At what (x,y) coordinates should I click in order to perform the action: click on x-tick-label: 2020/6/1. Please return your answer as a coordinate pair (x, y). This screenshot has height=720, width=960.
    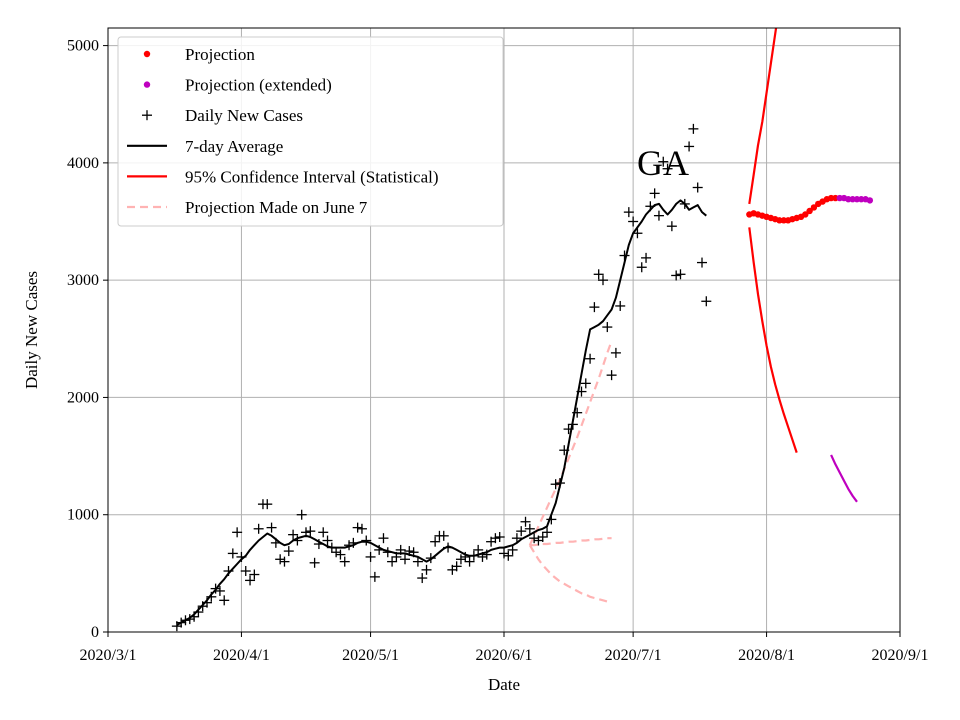
    Looking at the image, I should click on (504, 655).